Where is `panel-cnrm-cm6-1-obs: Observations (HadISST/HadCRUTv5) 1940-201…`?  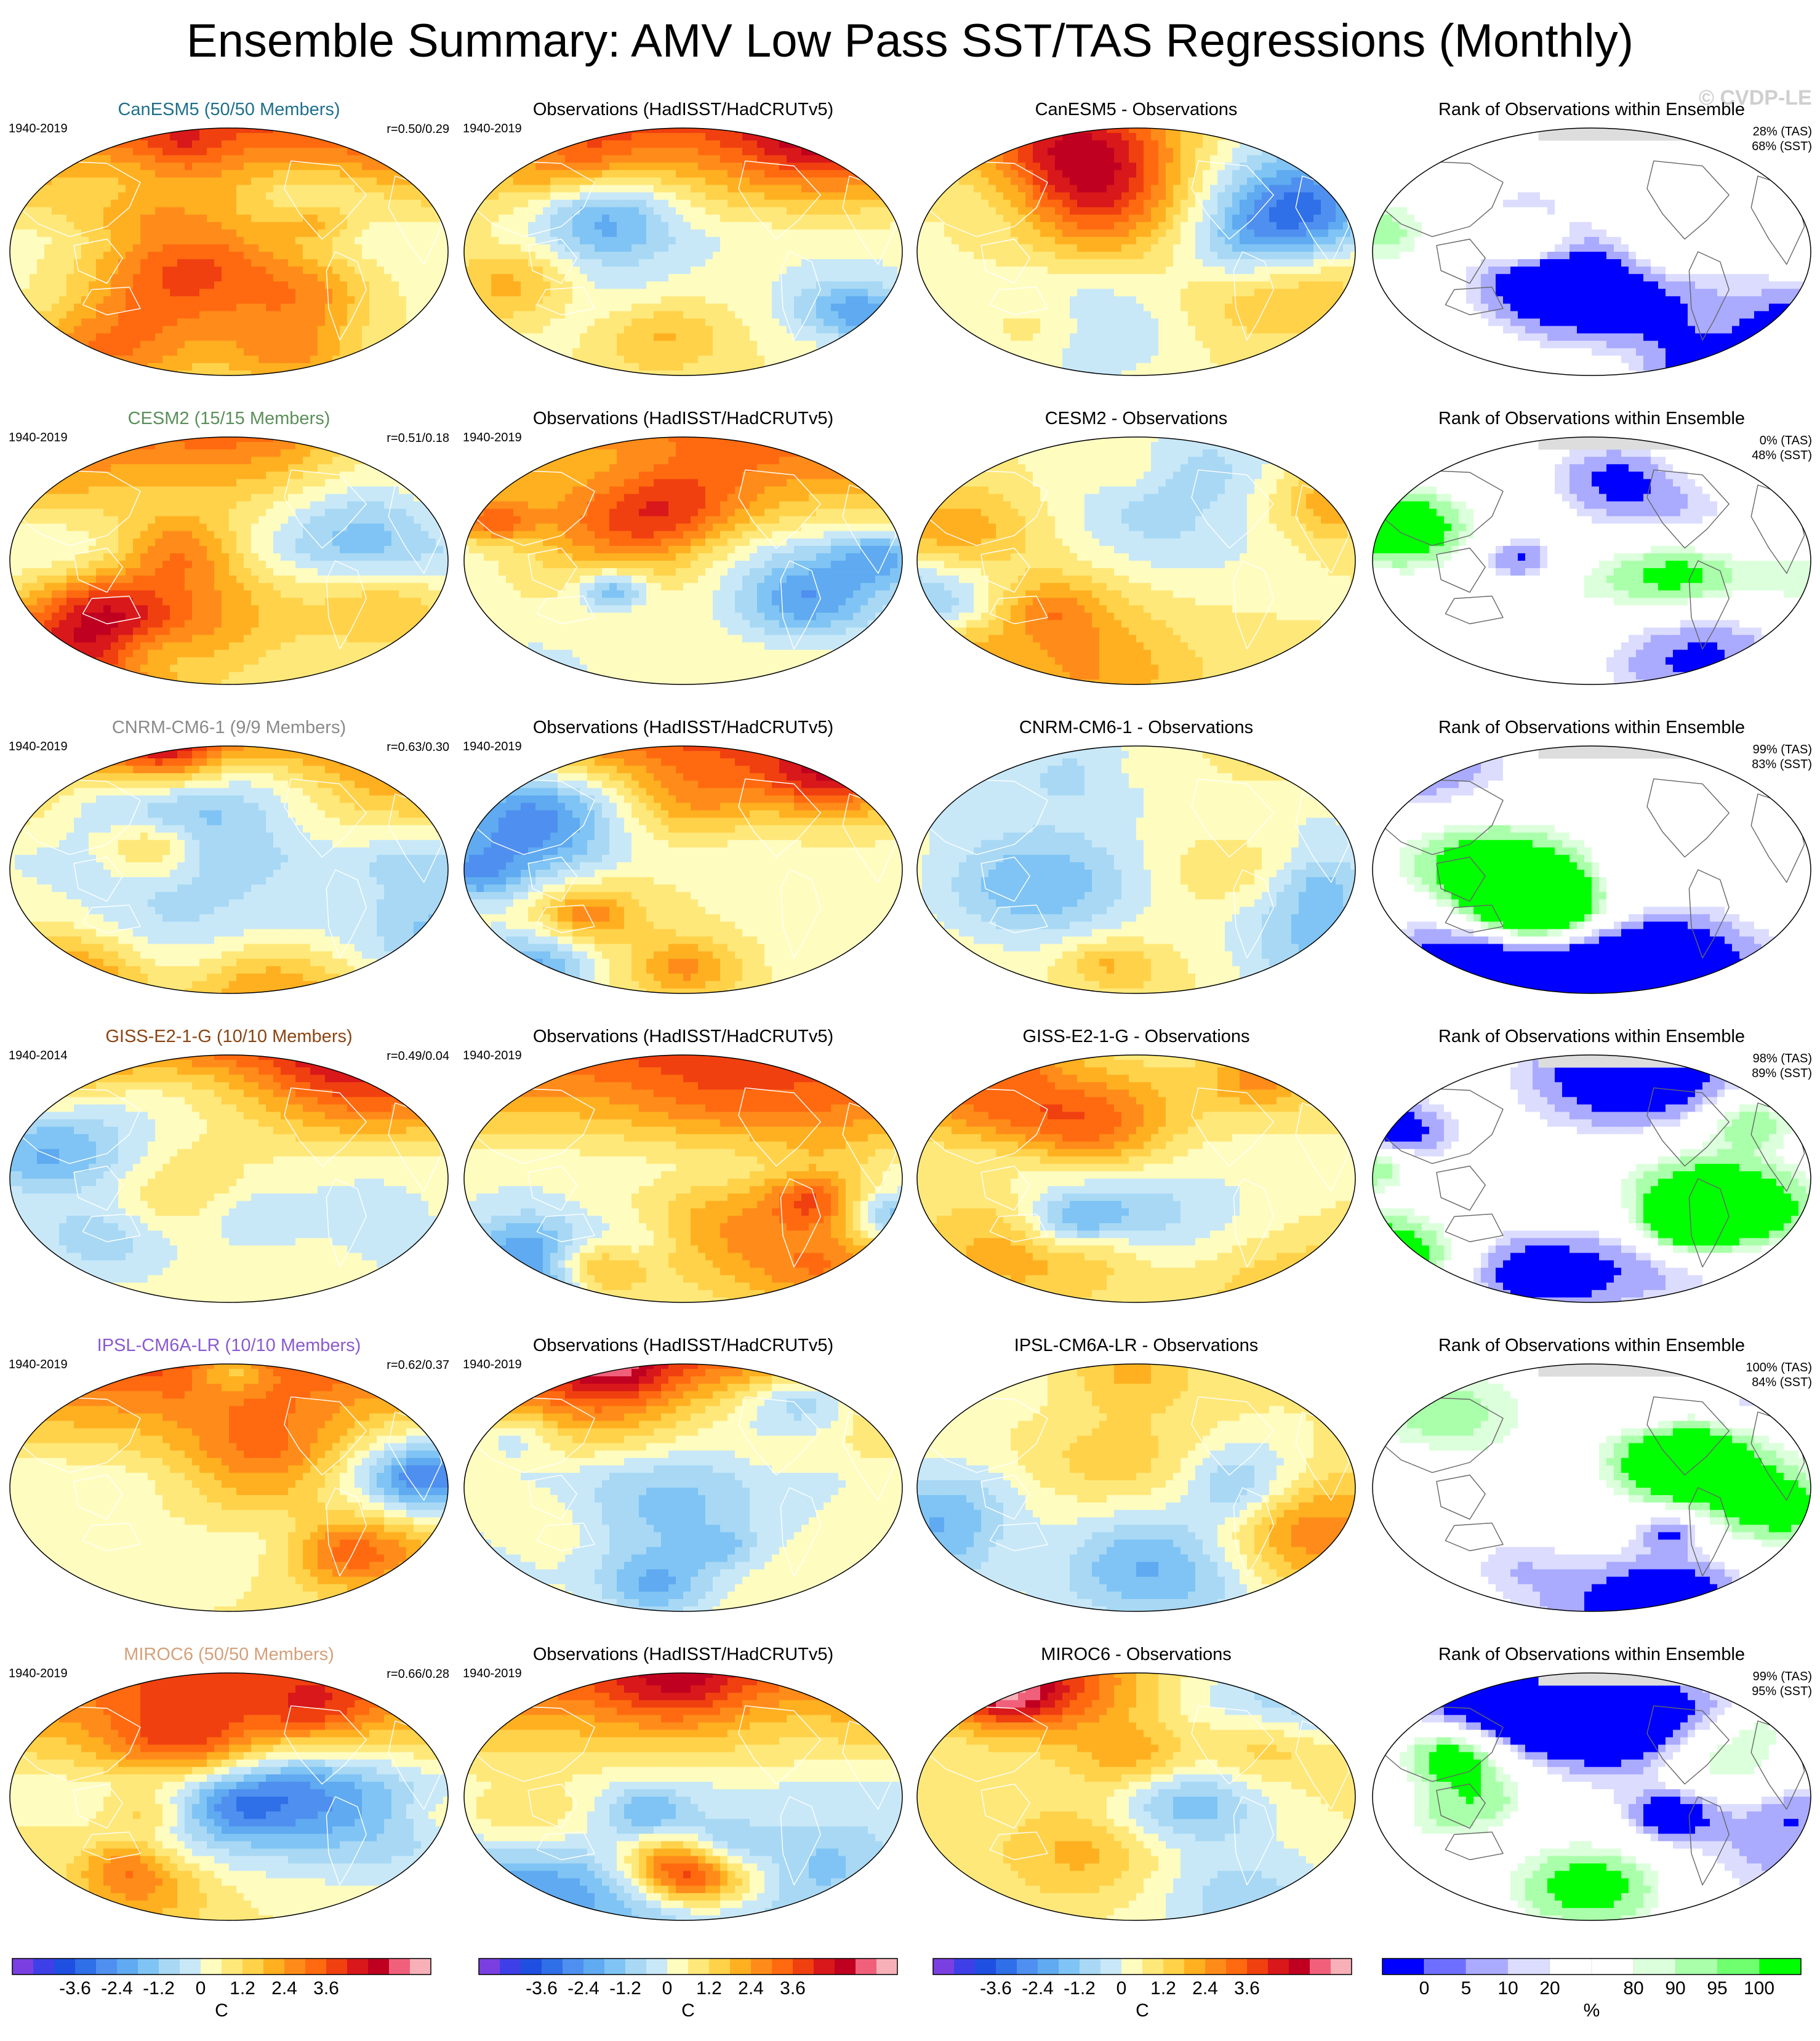 panel-cnrm-cm6-1-obs: Observations (HadISST/HadCRUTv5) 1940-201… is located at coordinates (683, 870).